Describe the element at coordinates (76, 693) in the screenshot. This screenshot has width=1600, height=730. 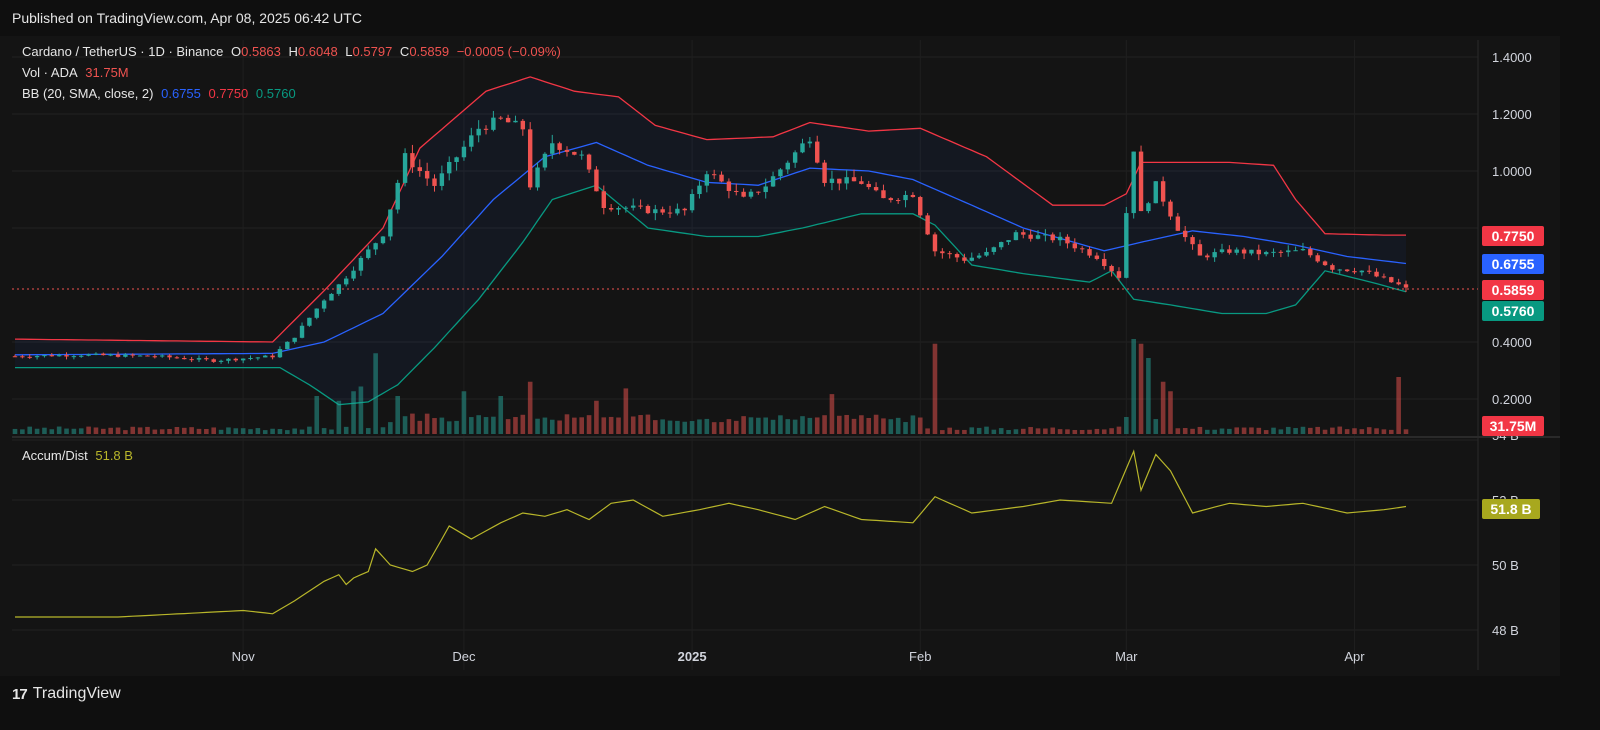
I see `brand-name: TradingView` at that location.